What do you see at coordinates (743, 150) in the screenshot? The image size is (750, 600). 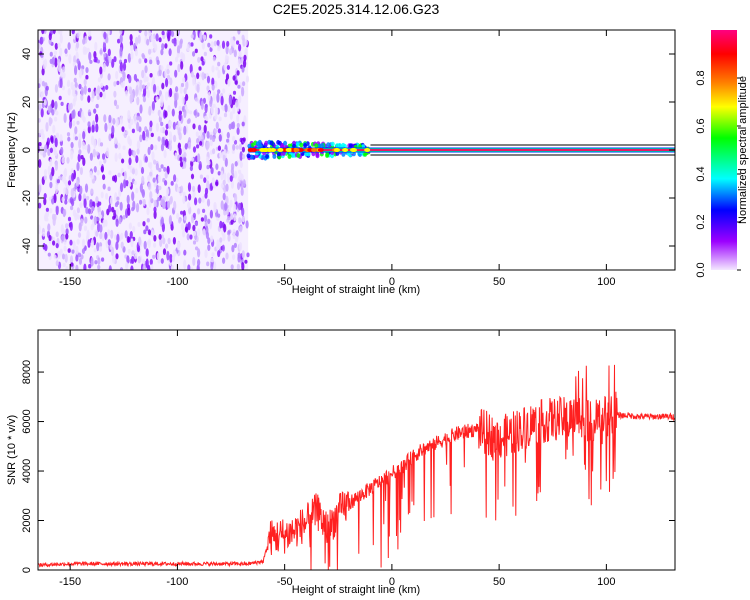 I see `colorbar-label: Normalized spectral amplitude` at bounding box center [743, 150].